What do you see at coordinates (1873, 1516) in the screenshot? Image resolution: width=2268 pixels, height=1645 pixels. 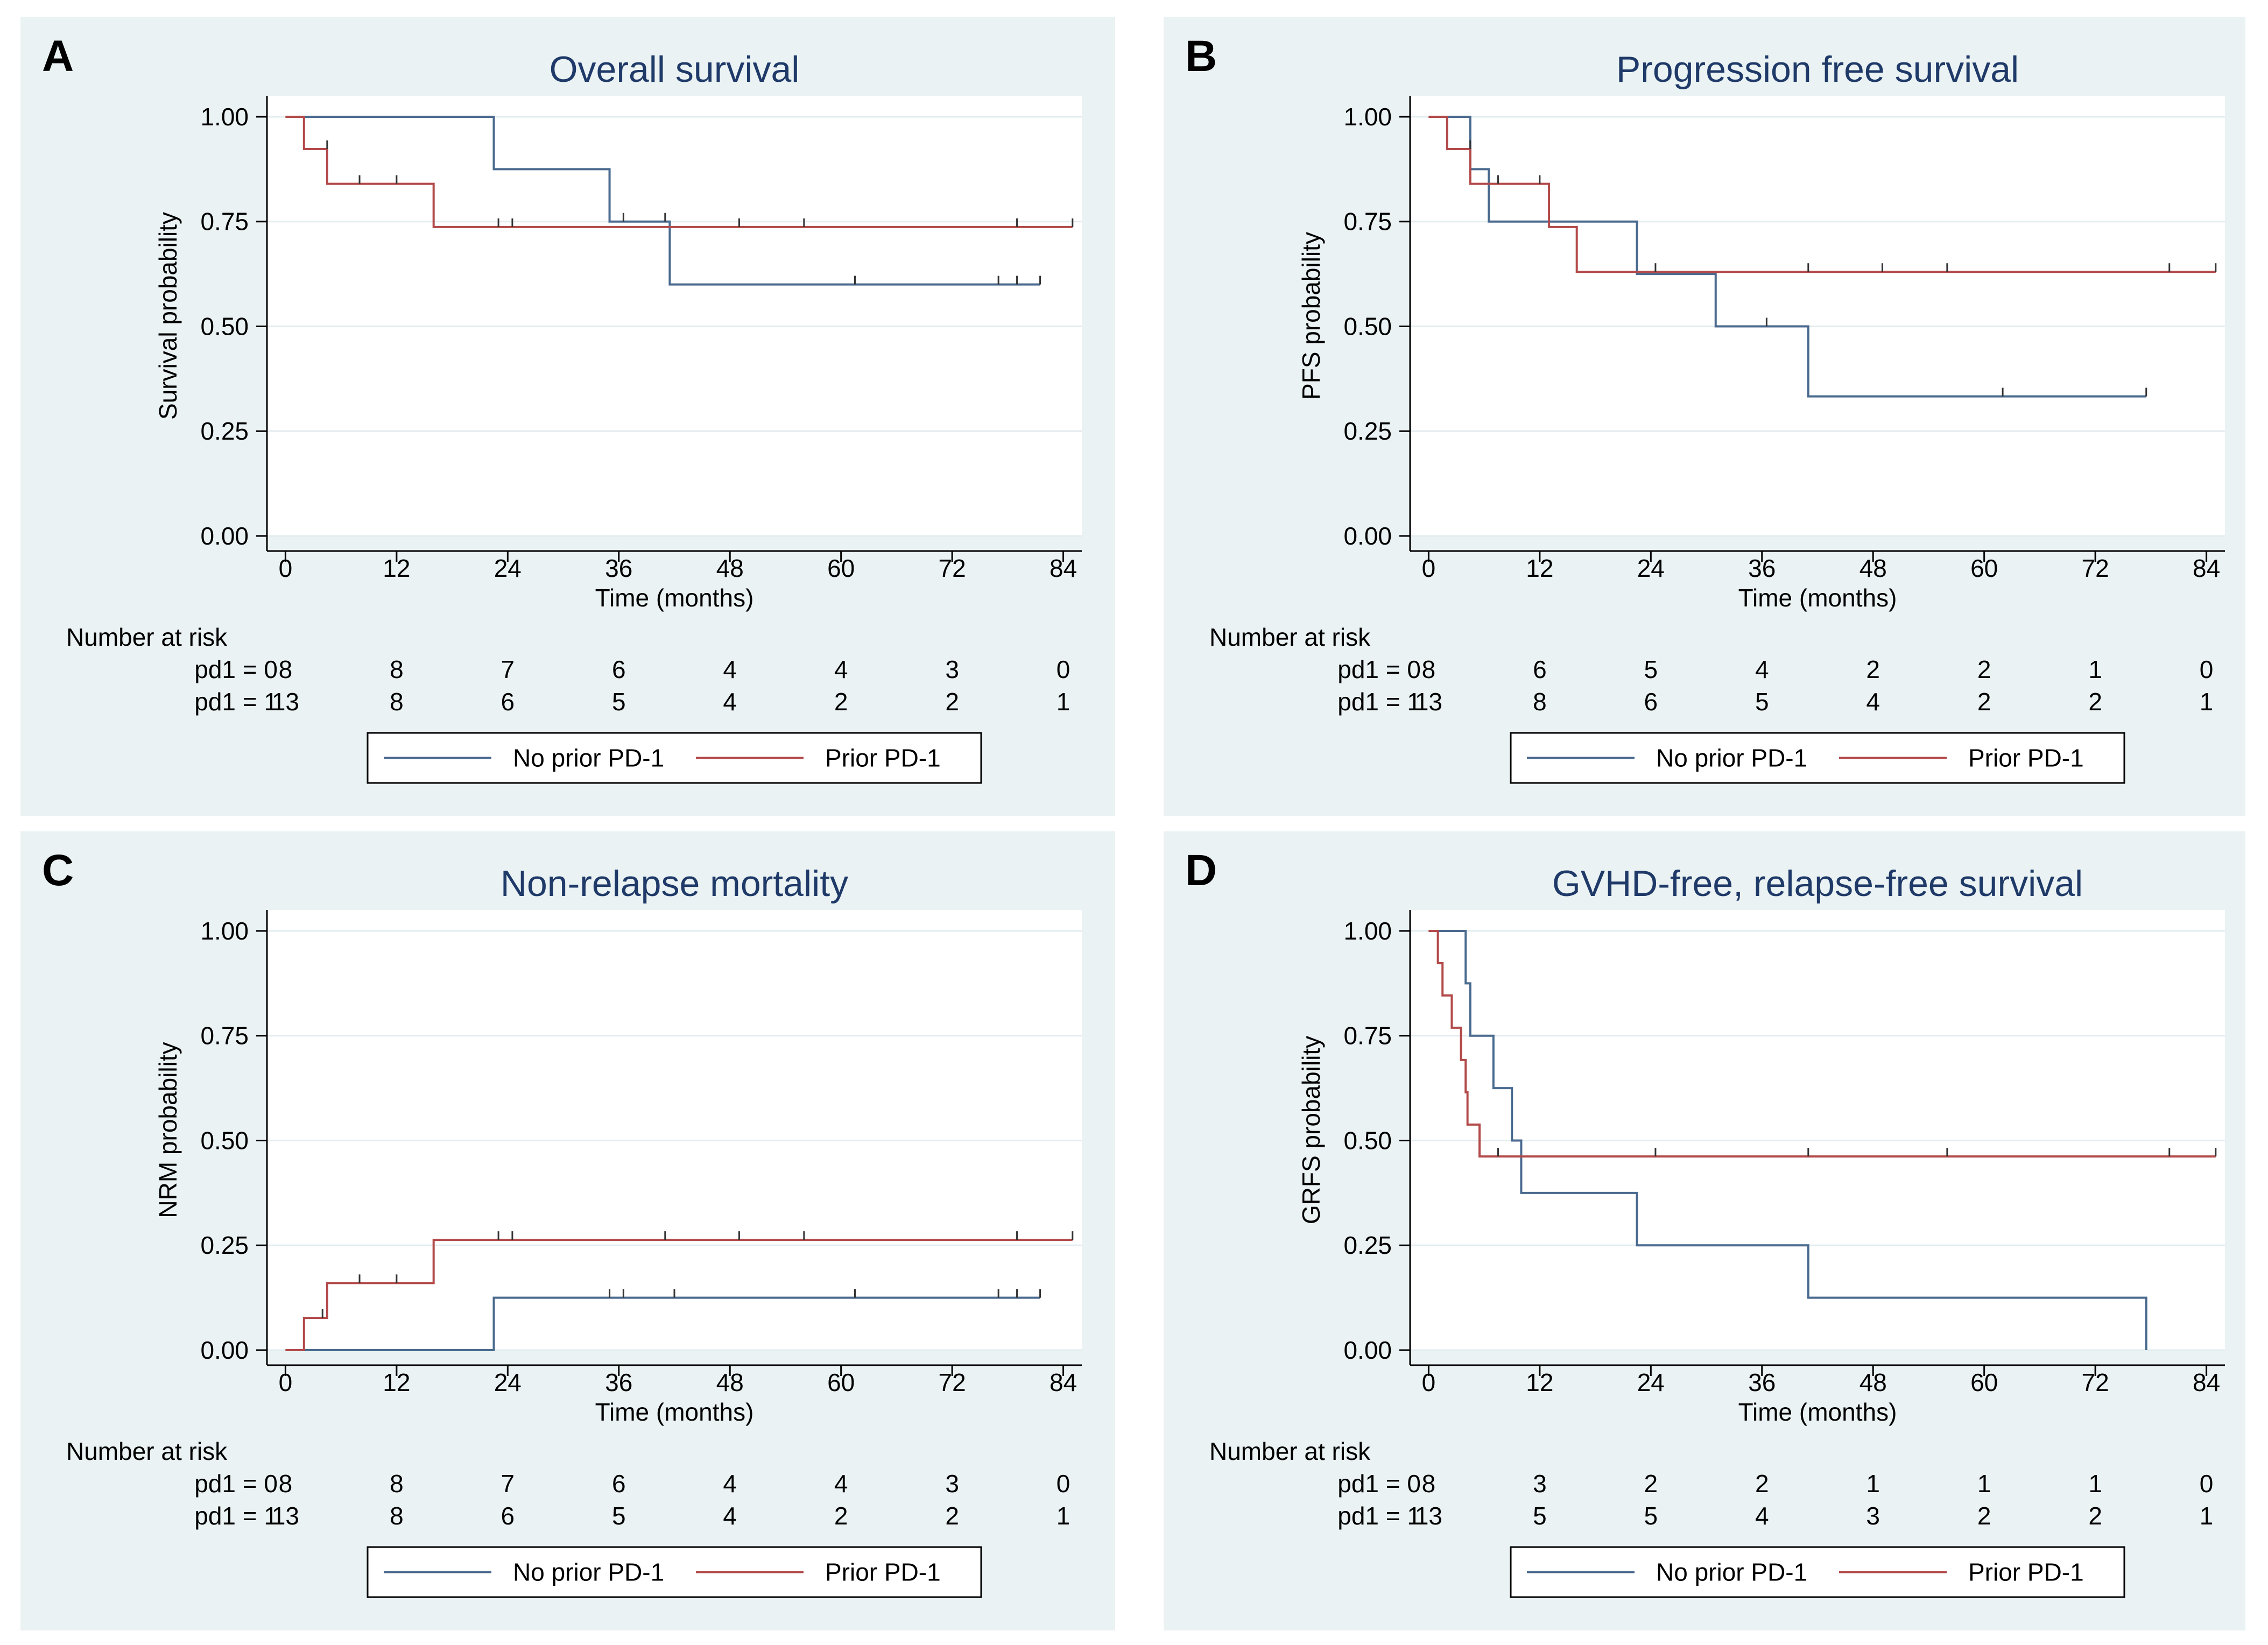 I see `risk-value: 3` at bounding box center [1873, 1516].